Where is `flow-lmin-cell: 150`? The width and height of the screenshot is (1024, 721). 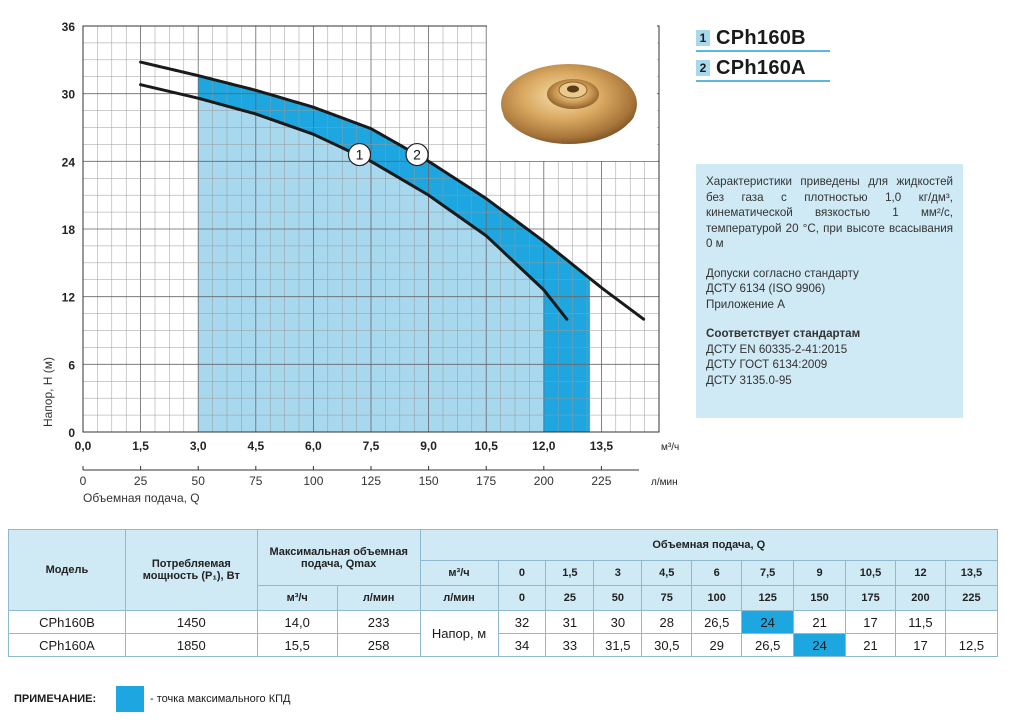 flow-lmin-cell: 150 is located at coordinates (820, 598).